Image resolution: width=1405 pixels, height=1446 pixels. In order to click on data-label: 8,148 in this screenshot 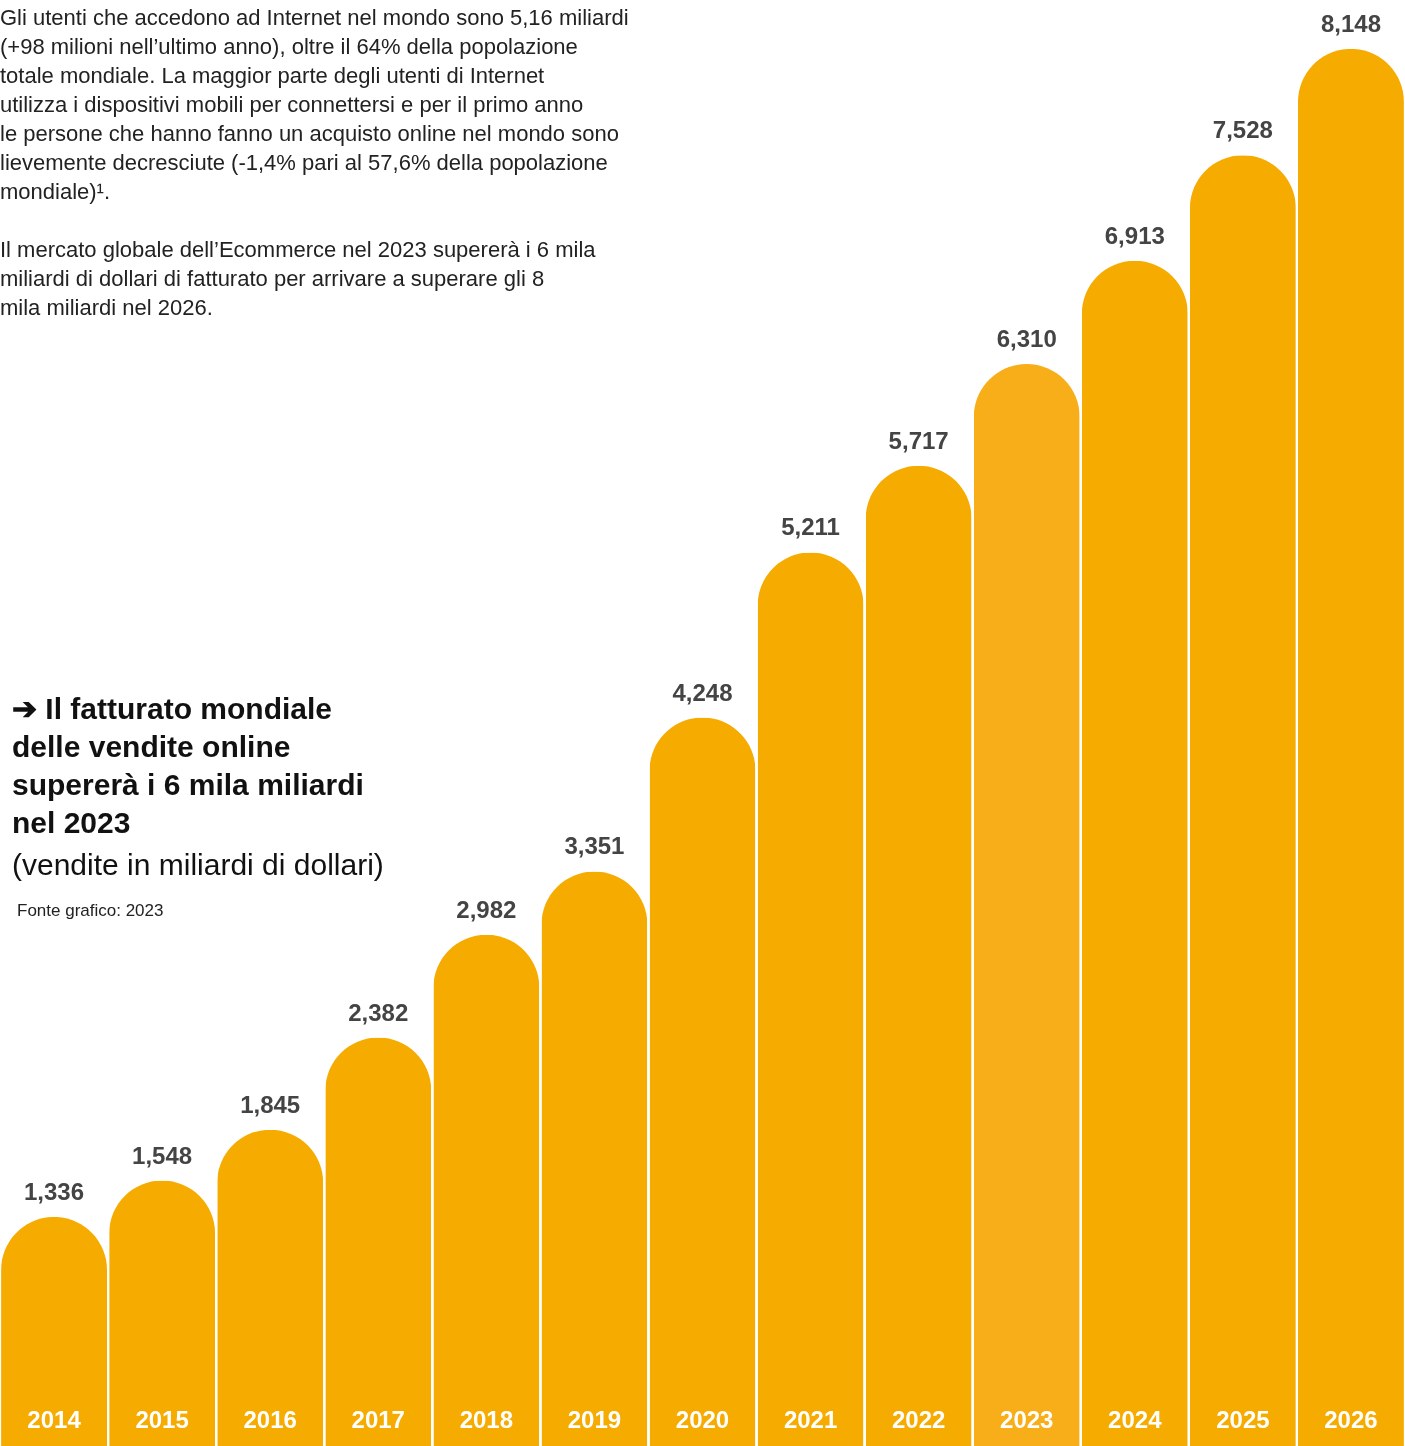, I will do `click(1350, 23)`.